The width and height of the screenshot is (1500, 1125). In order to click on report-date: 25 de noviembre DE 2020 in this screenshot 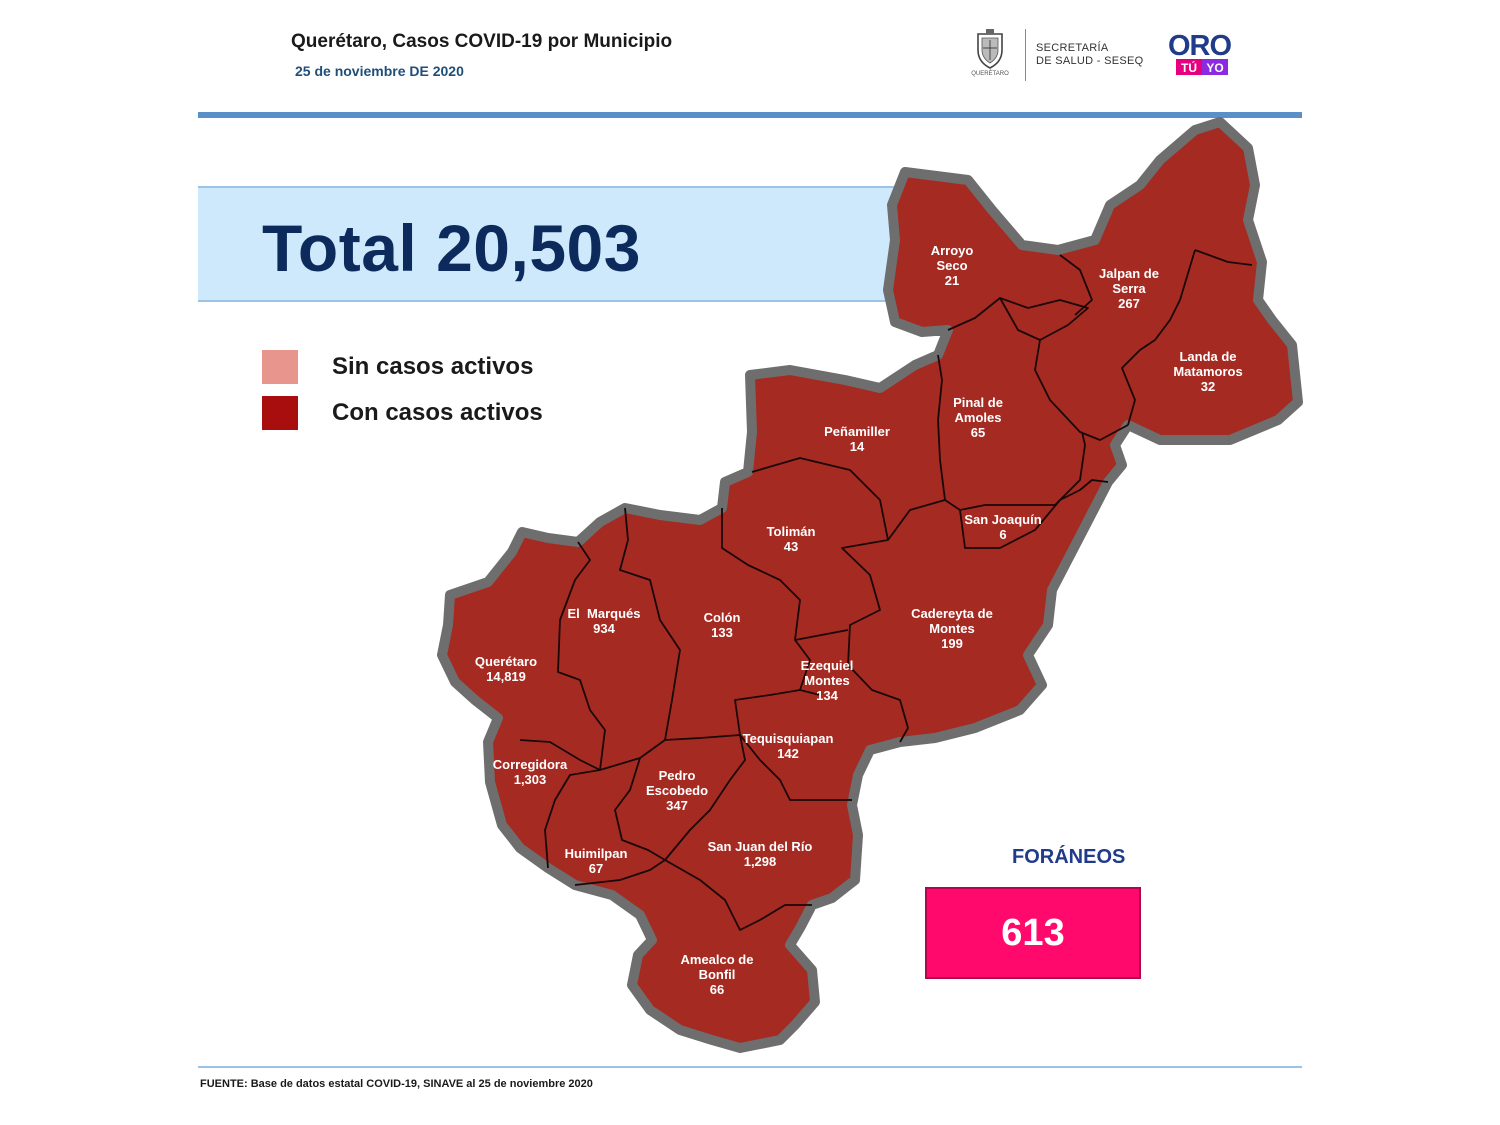, I will do `click(379, 71)`.